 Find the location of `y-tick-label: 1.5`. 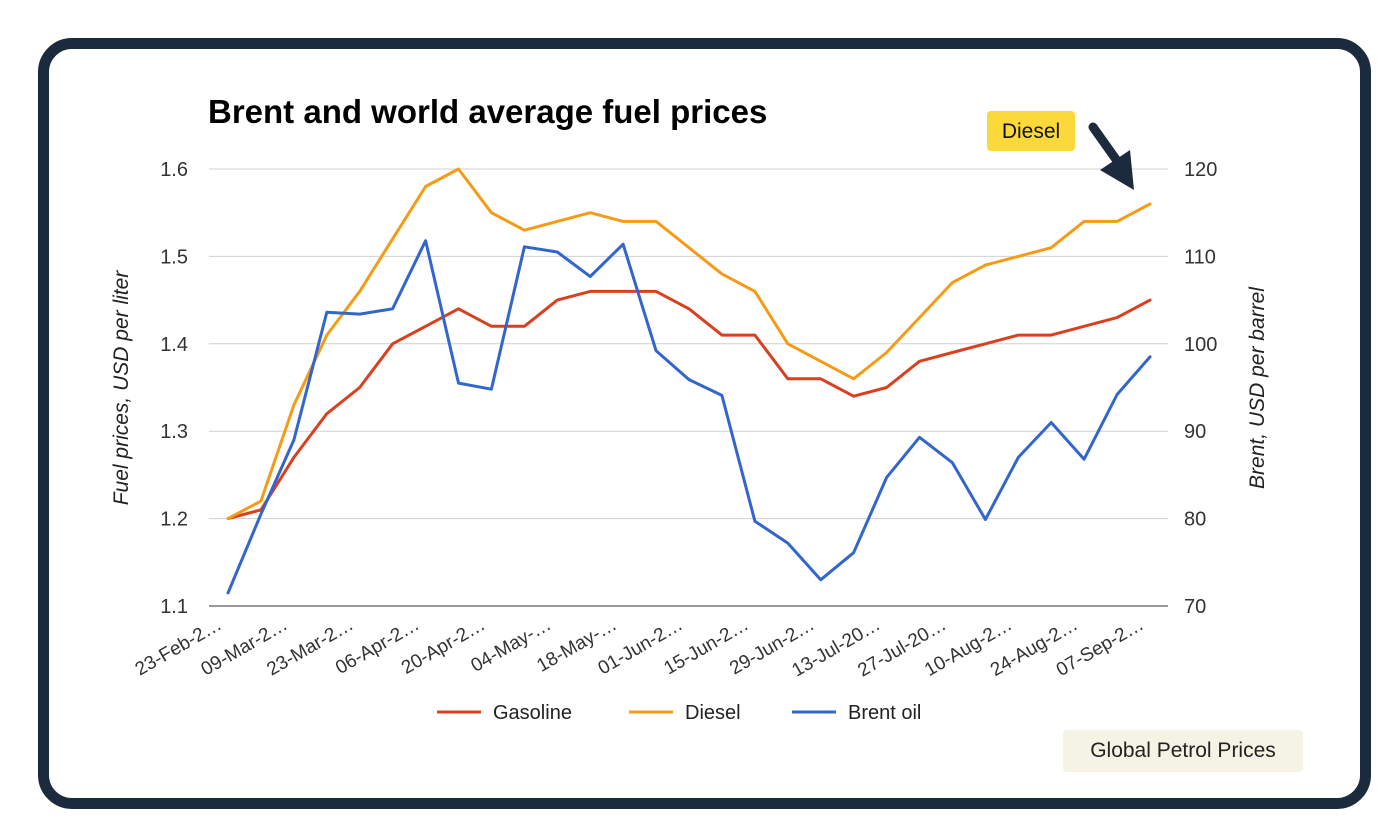

y-tick-label: 1.5 is located at coordinates (174, 257).